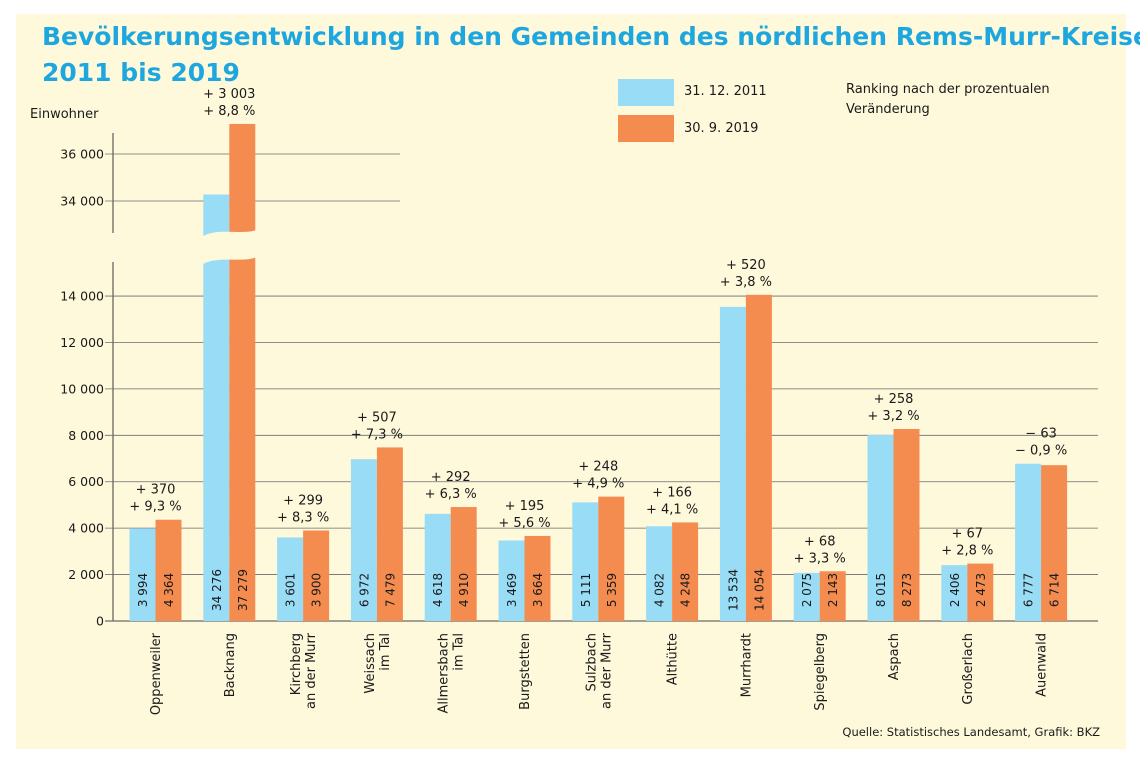 The width and height of the screenshot is (1140, 760). I want to click on category-label: Spiegelberg, so click(820, 672).